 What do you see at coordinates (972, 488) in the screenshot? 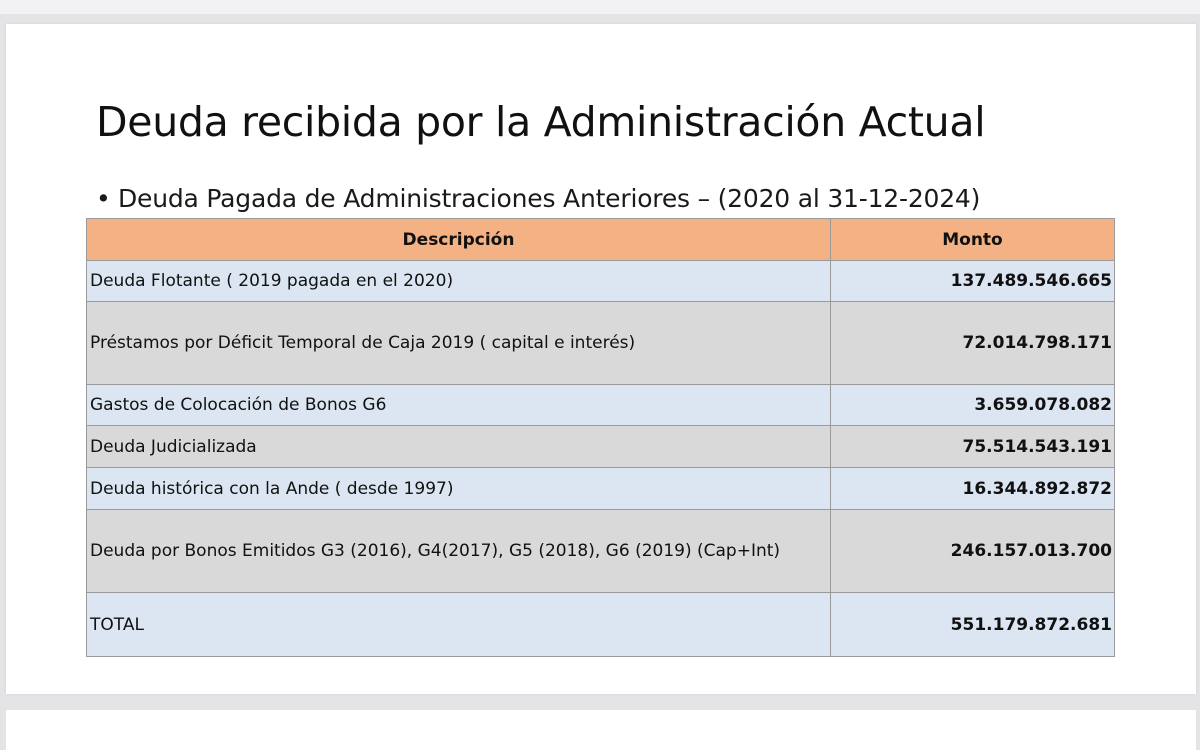
I see `row-amount: 16.344.892.872` at bounding box center [972, 488].